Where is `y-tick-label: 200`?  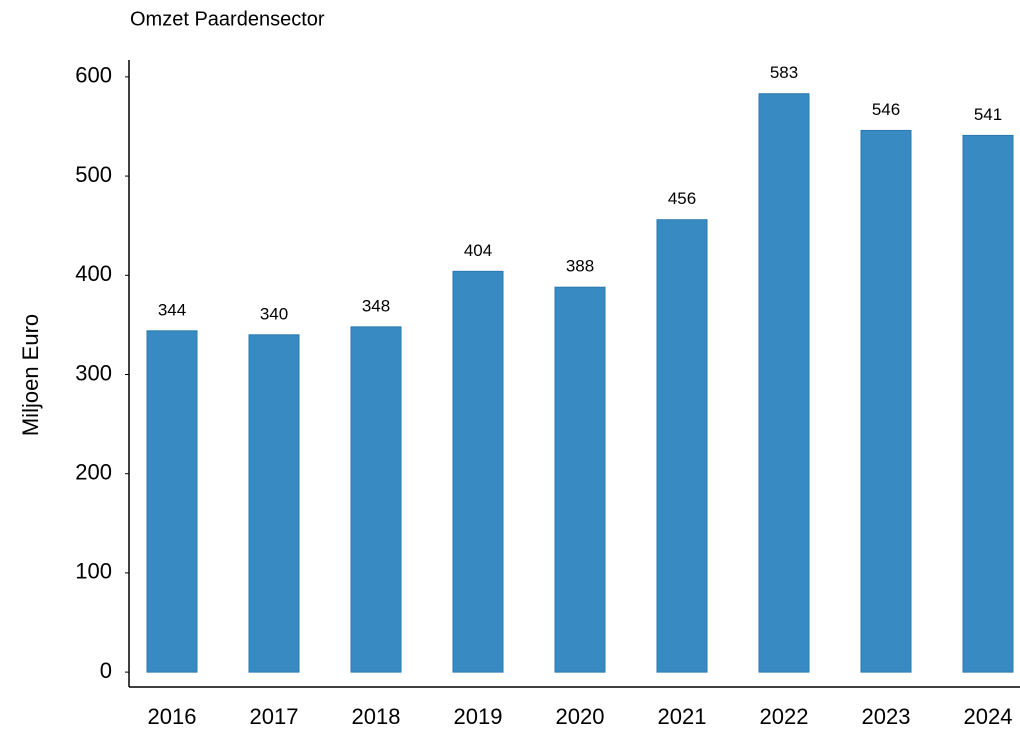 y-tick-label: 200 is located at coordinates (93, 472).